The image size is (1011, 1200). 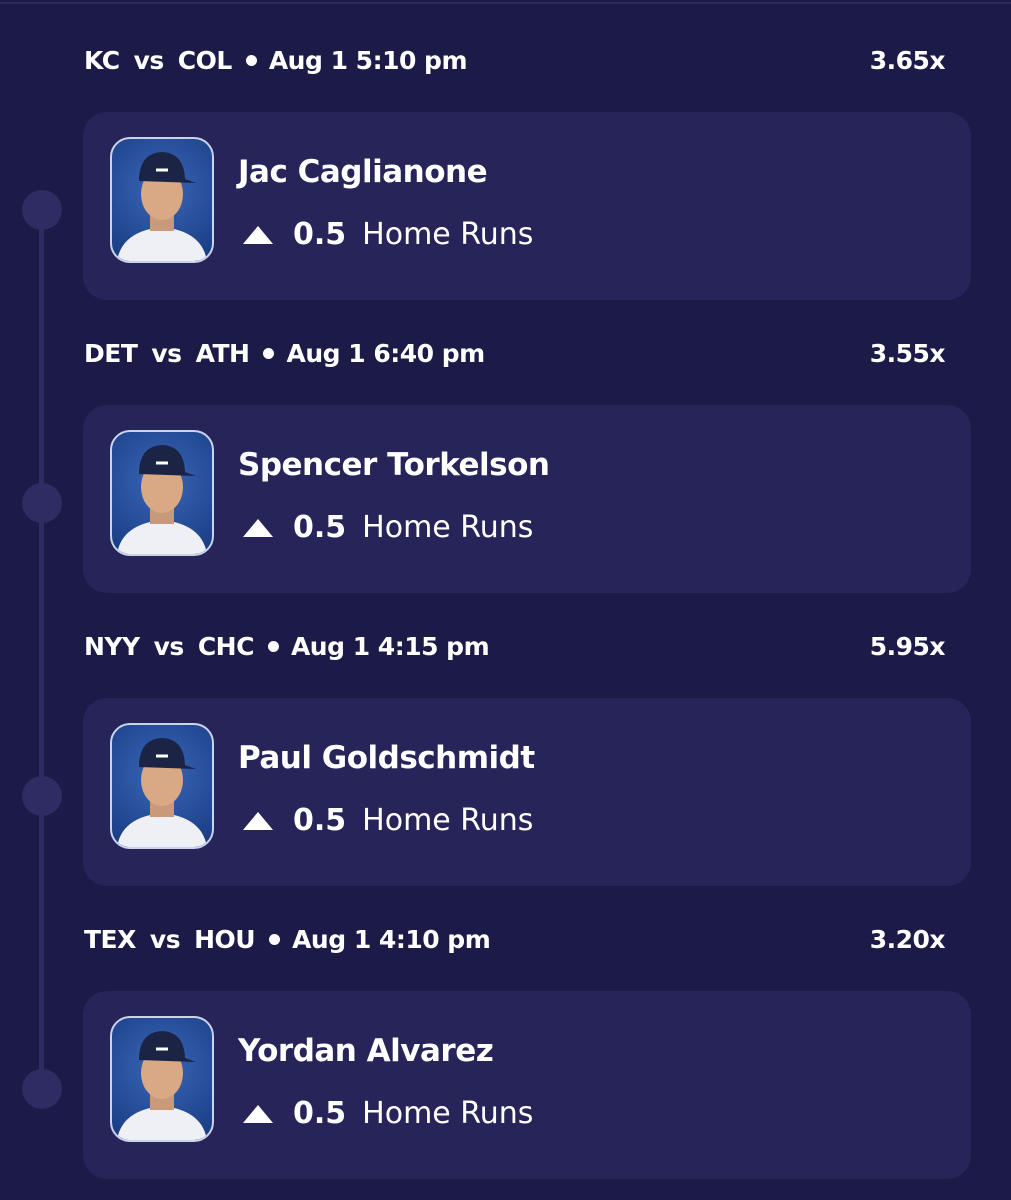 What do you see at coordinates (111, 353) in the screenshot?
I see `team: DET` at bounding box center [111, 353].